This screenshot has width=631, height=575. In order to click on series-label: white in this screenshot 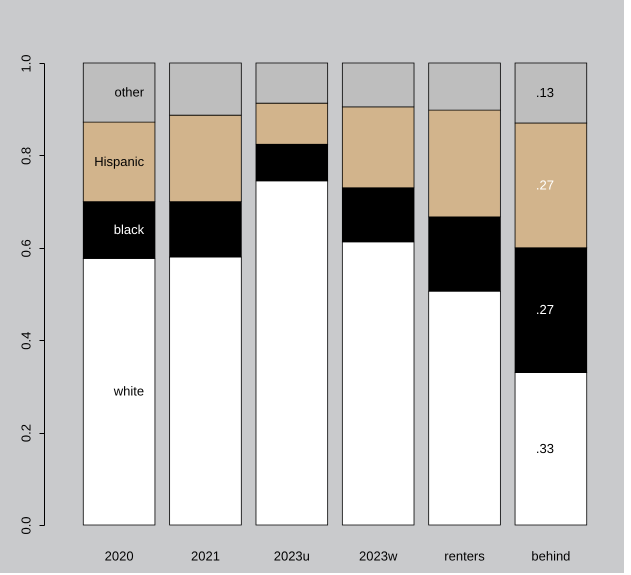, I will do `click(128, 391)`.